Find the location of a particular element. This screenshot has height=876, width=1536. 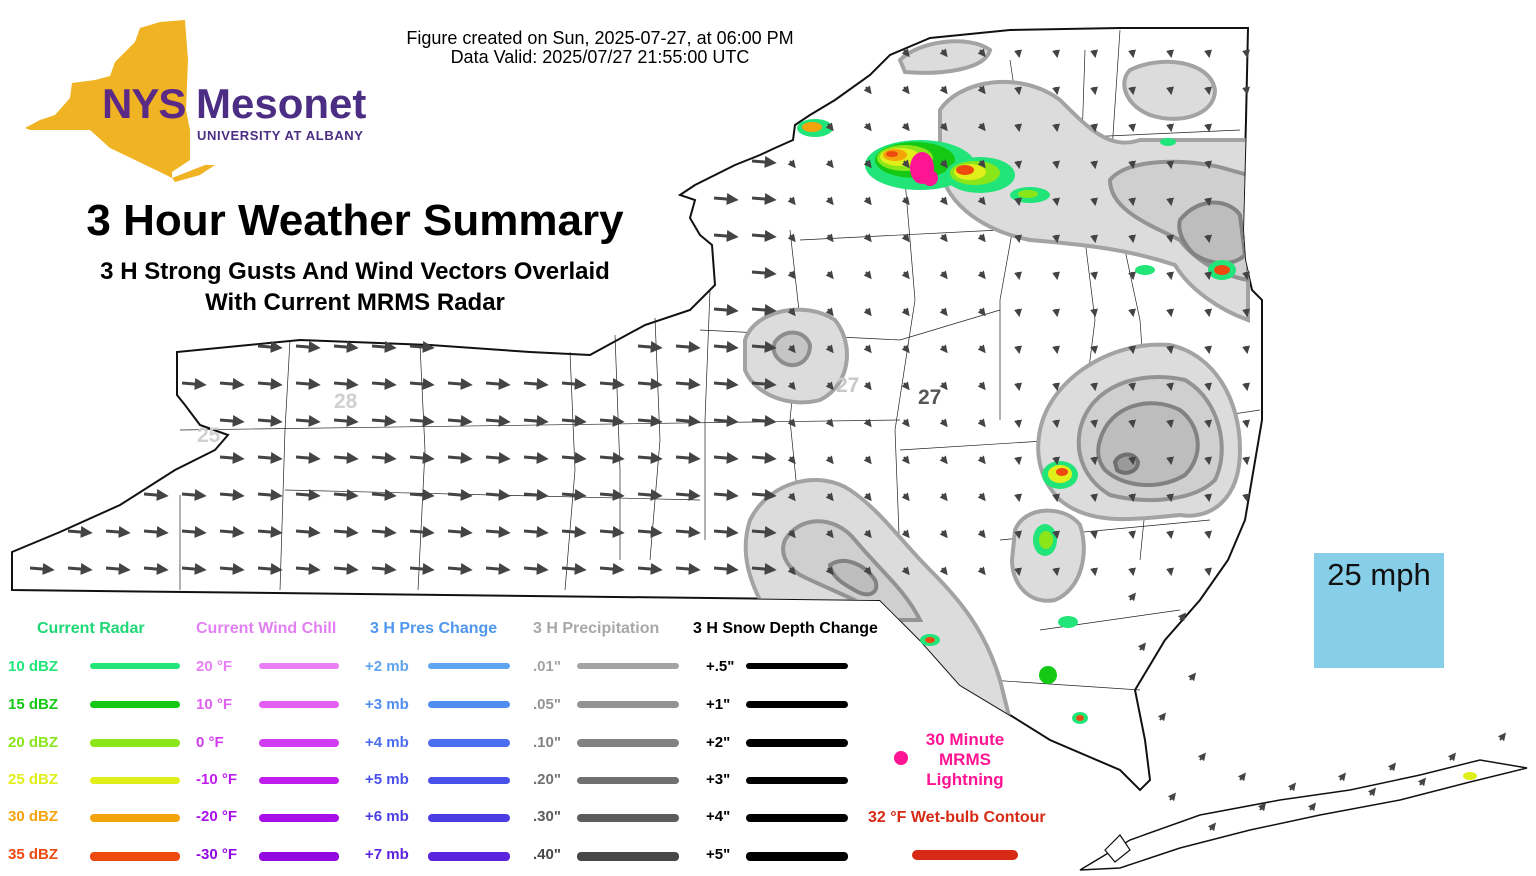

lightning-legend-label: 30 Minute MRMS Lightning is located at coordinates (965, 759).